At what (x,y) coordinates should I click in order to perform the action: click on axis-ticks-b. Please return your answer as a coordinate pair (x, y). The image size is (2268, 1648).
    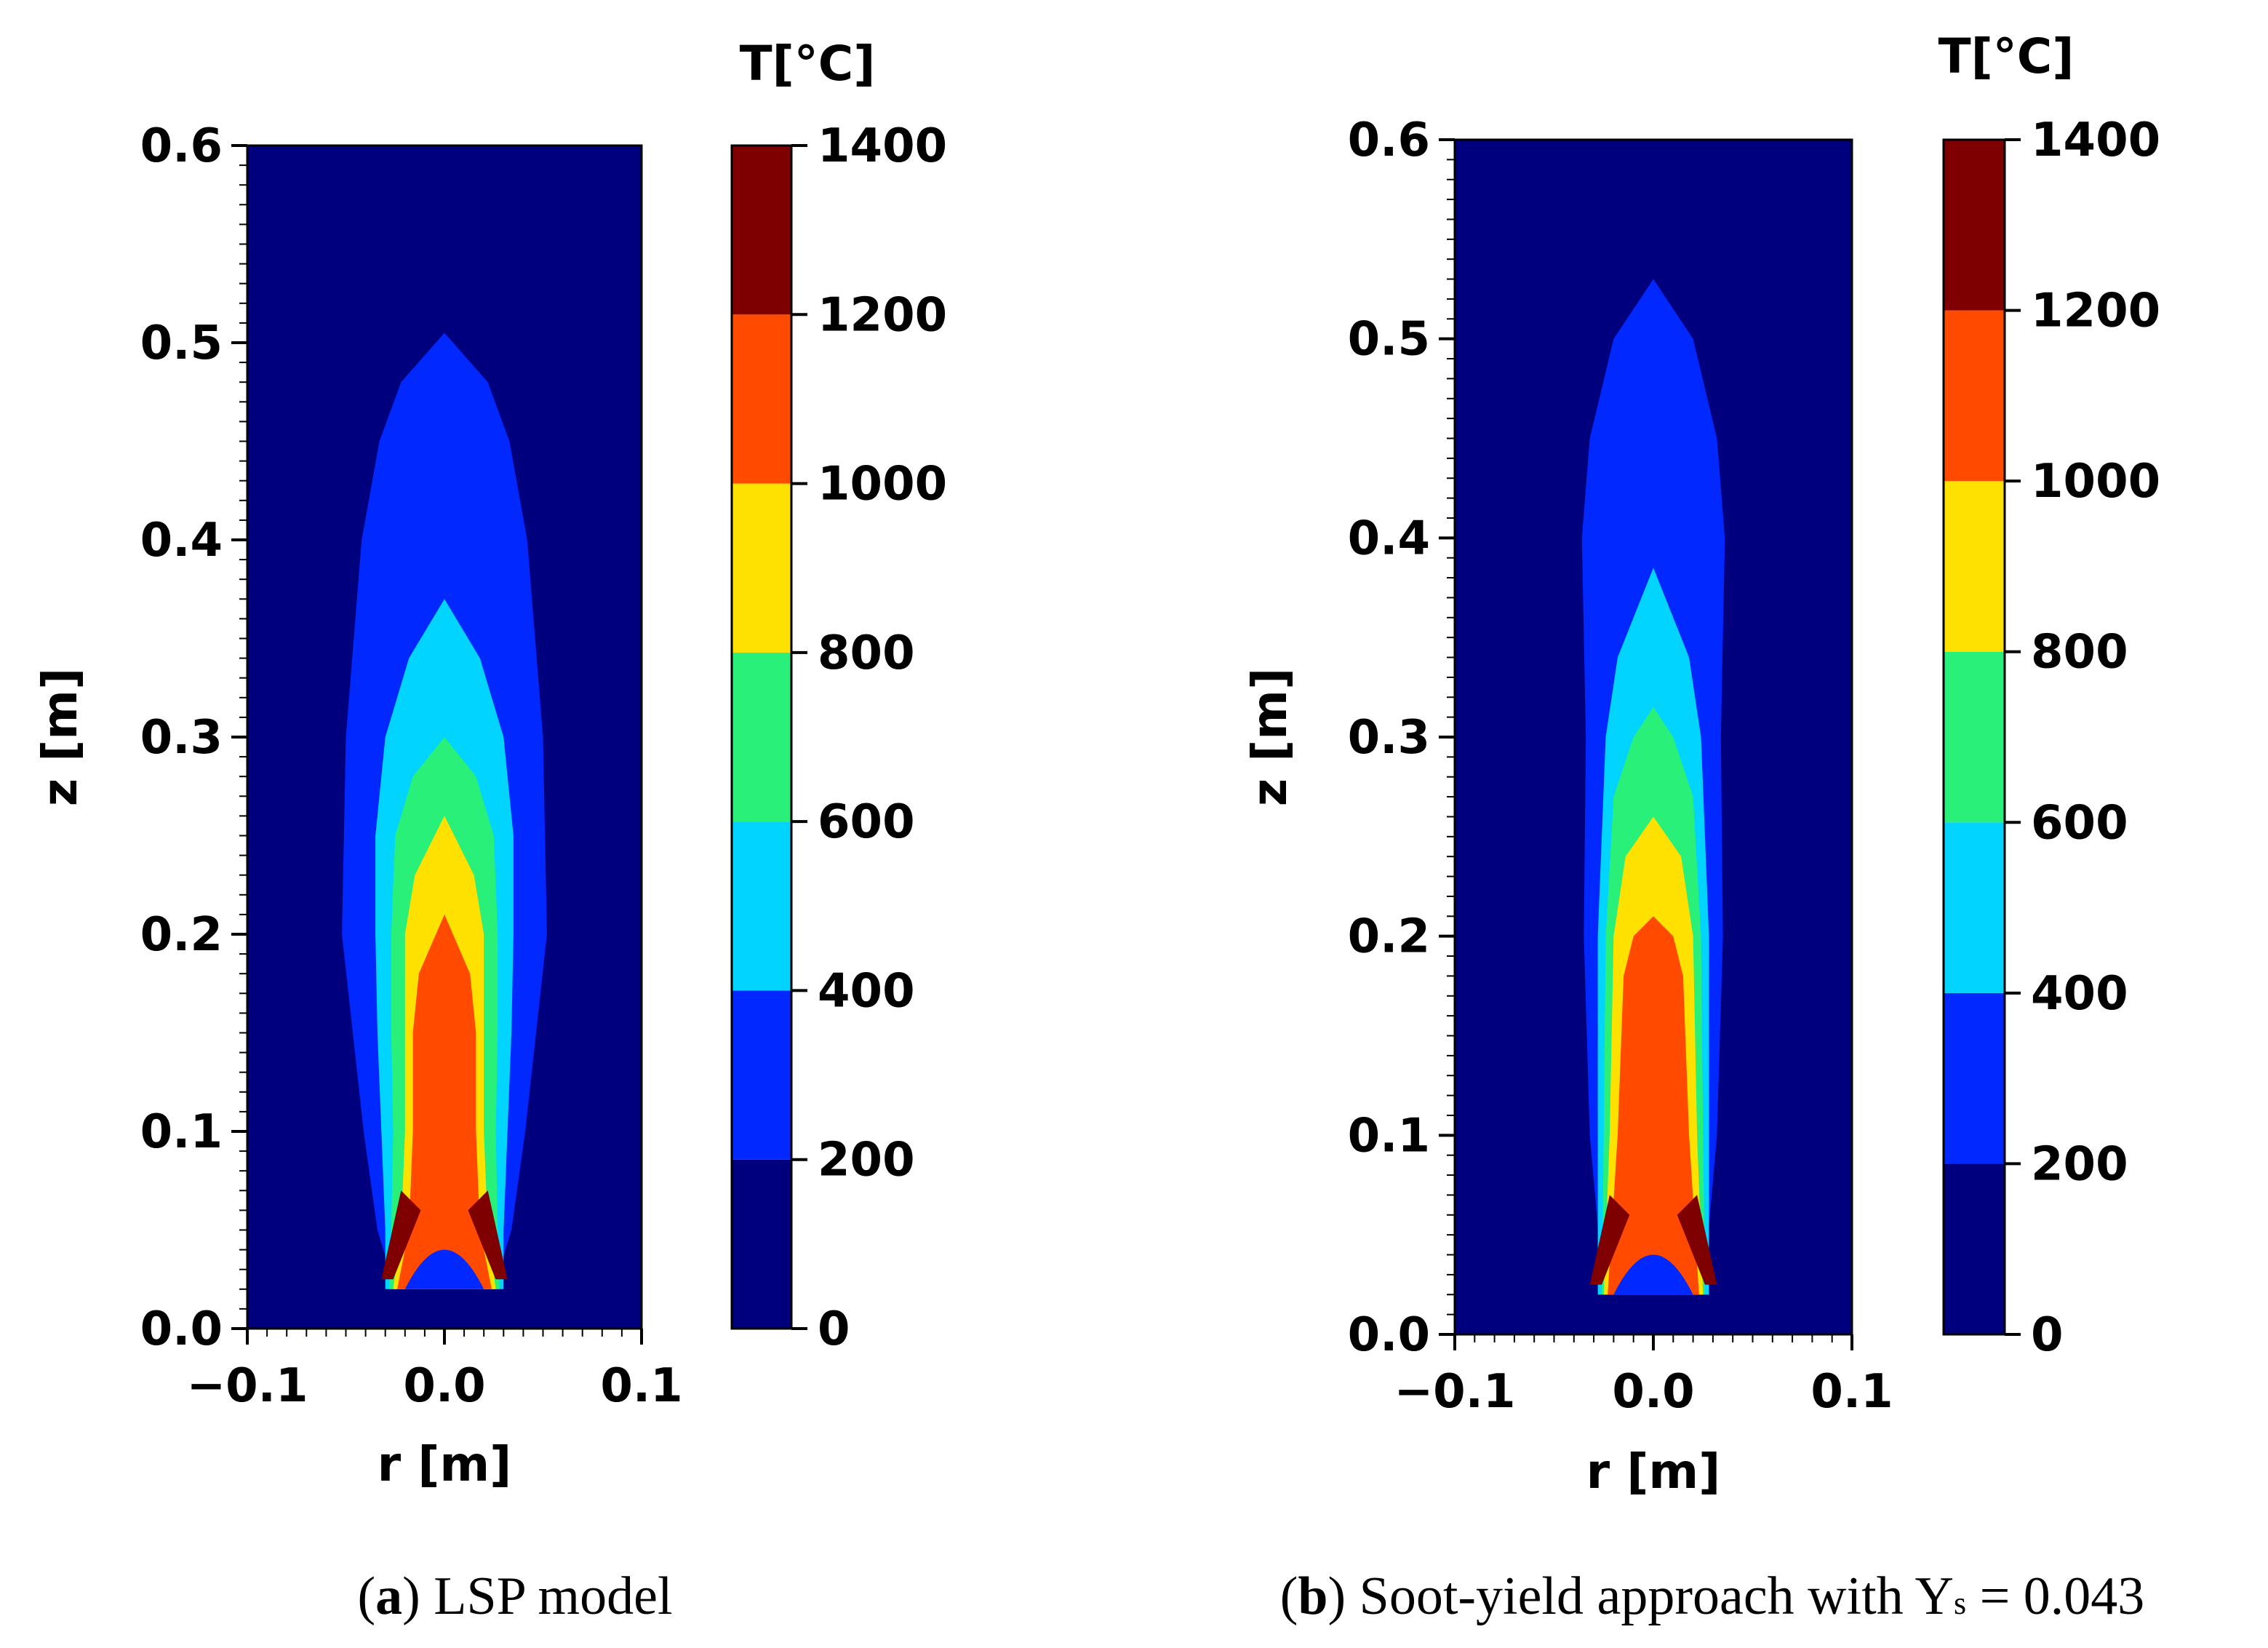
    Looking at the image, I should click on (1646, 744).